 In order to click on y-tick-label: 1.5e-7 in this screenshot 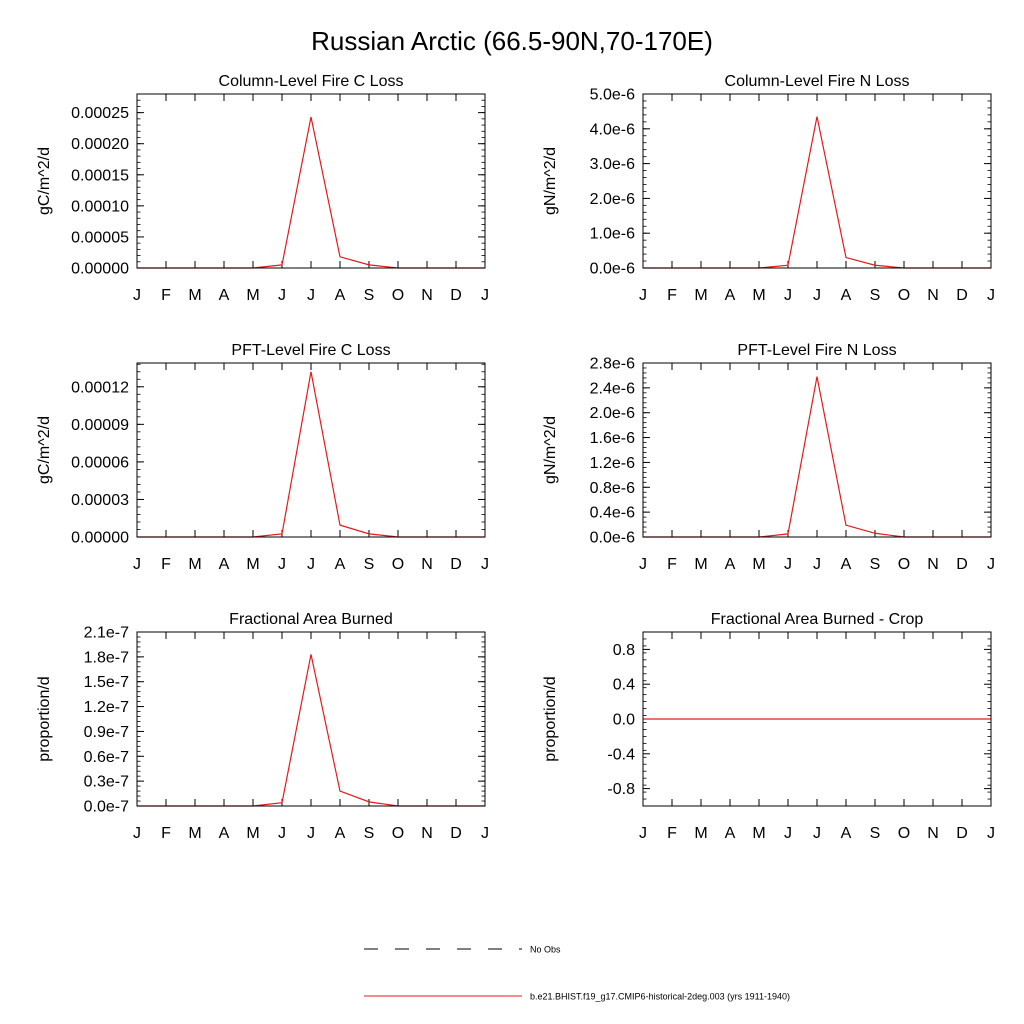, I will do `click(106, 682)`.